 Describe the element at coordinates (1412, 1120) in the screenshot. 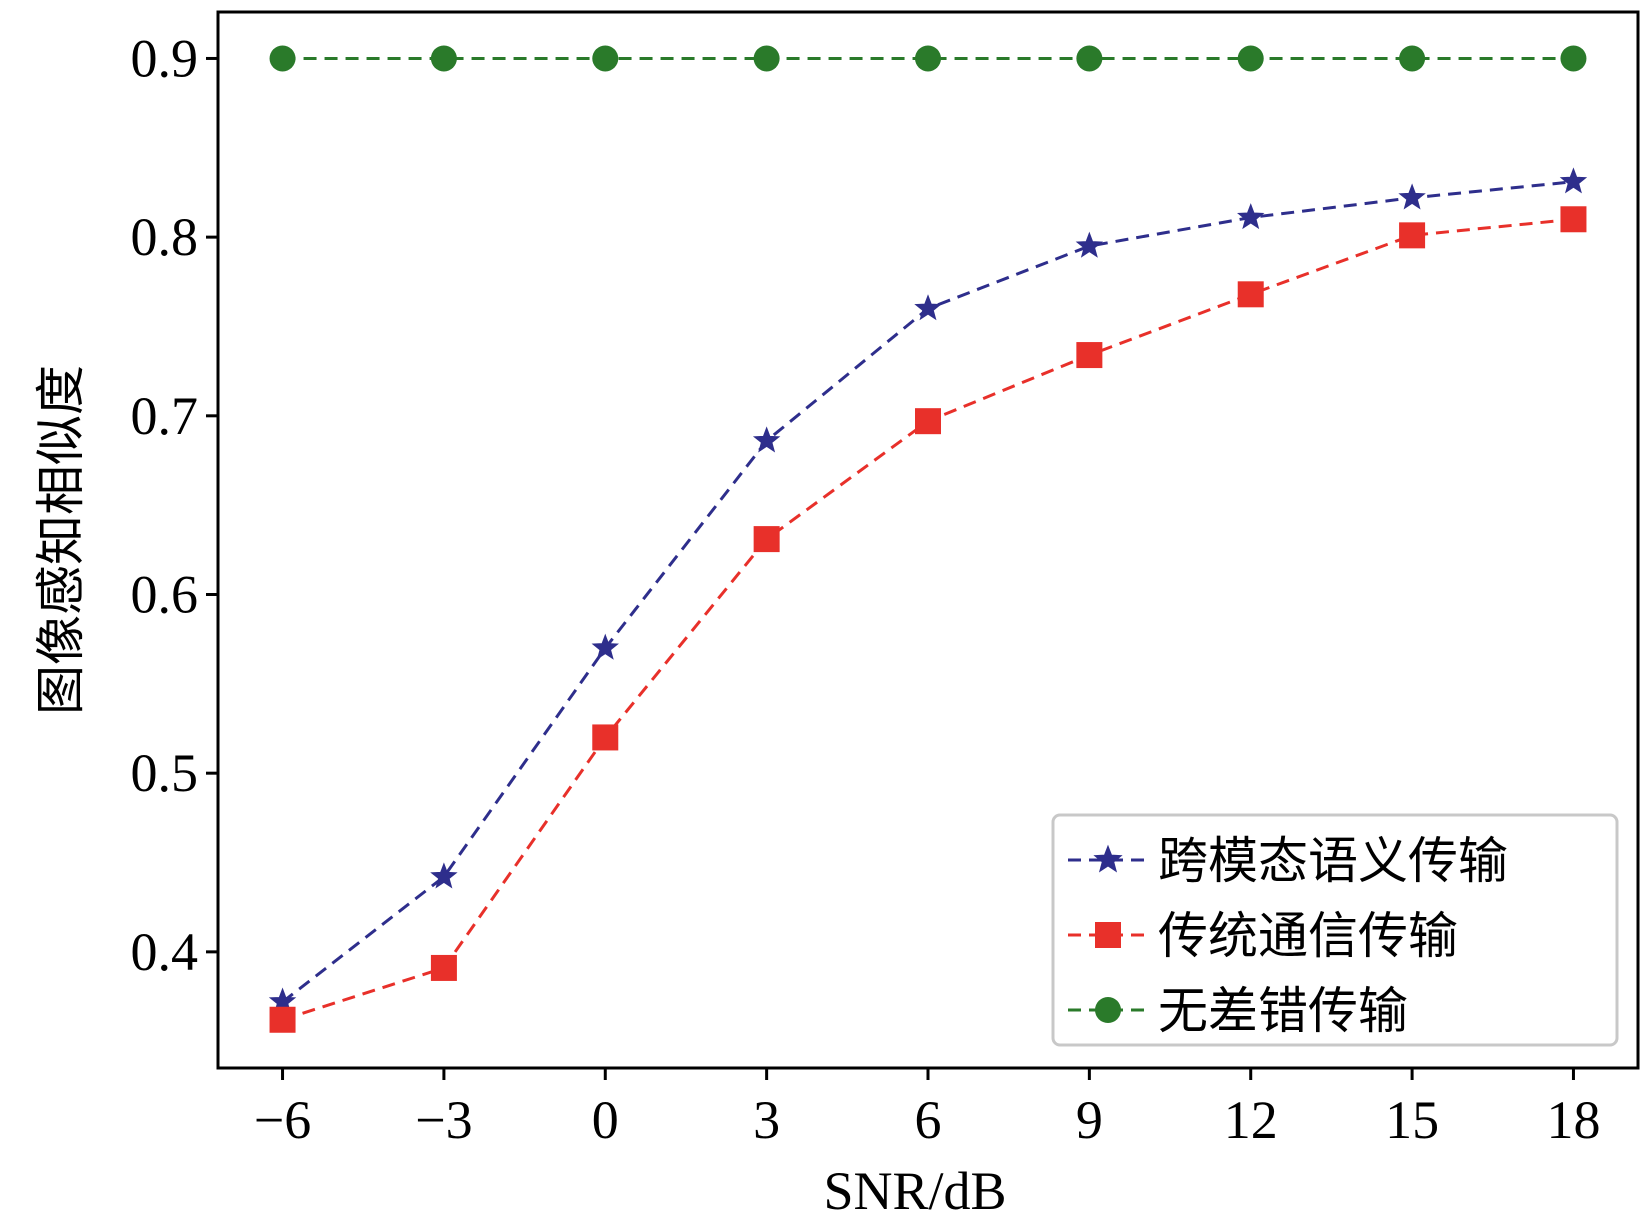

I see `x-tick-label: 15` at that location.